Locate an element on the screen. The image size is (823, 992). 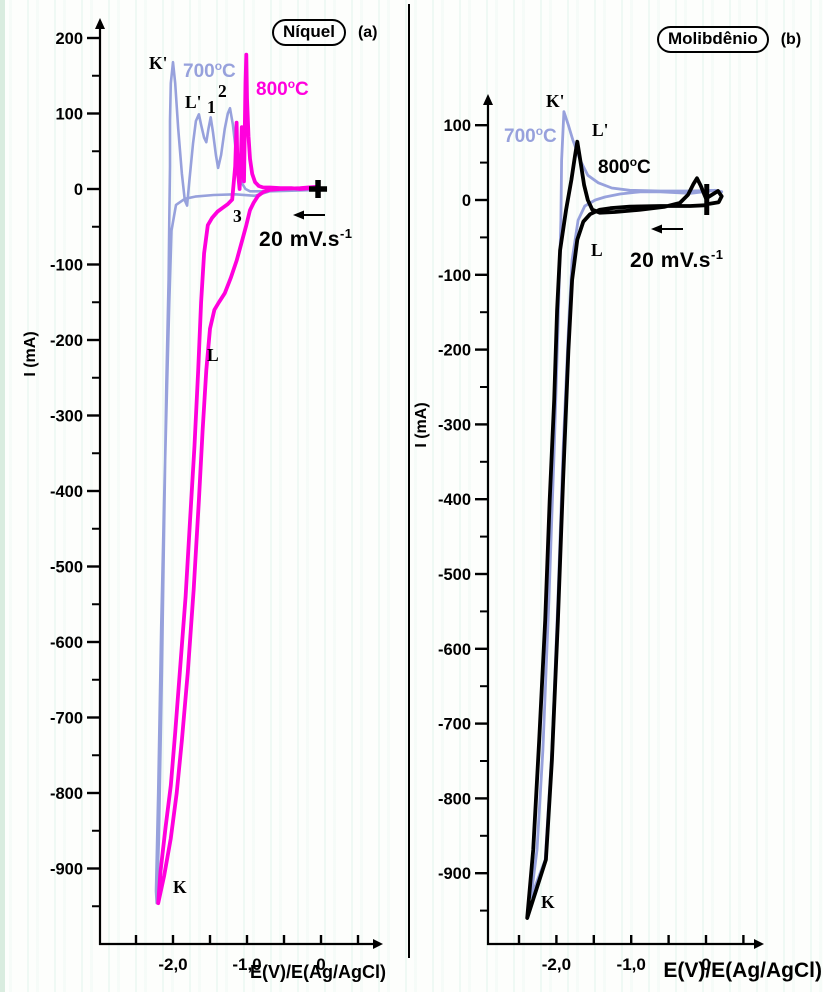
start-marker-plus is located at coordinates (318, 189).